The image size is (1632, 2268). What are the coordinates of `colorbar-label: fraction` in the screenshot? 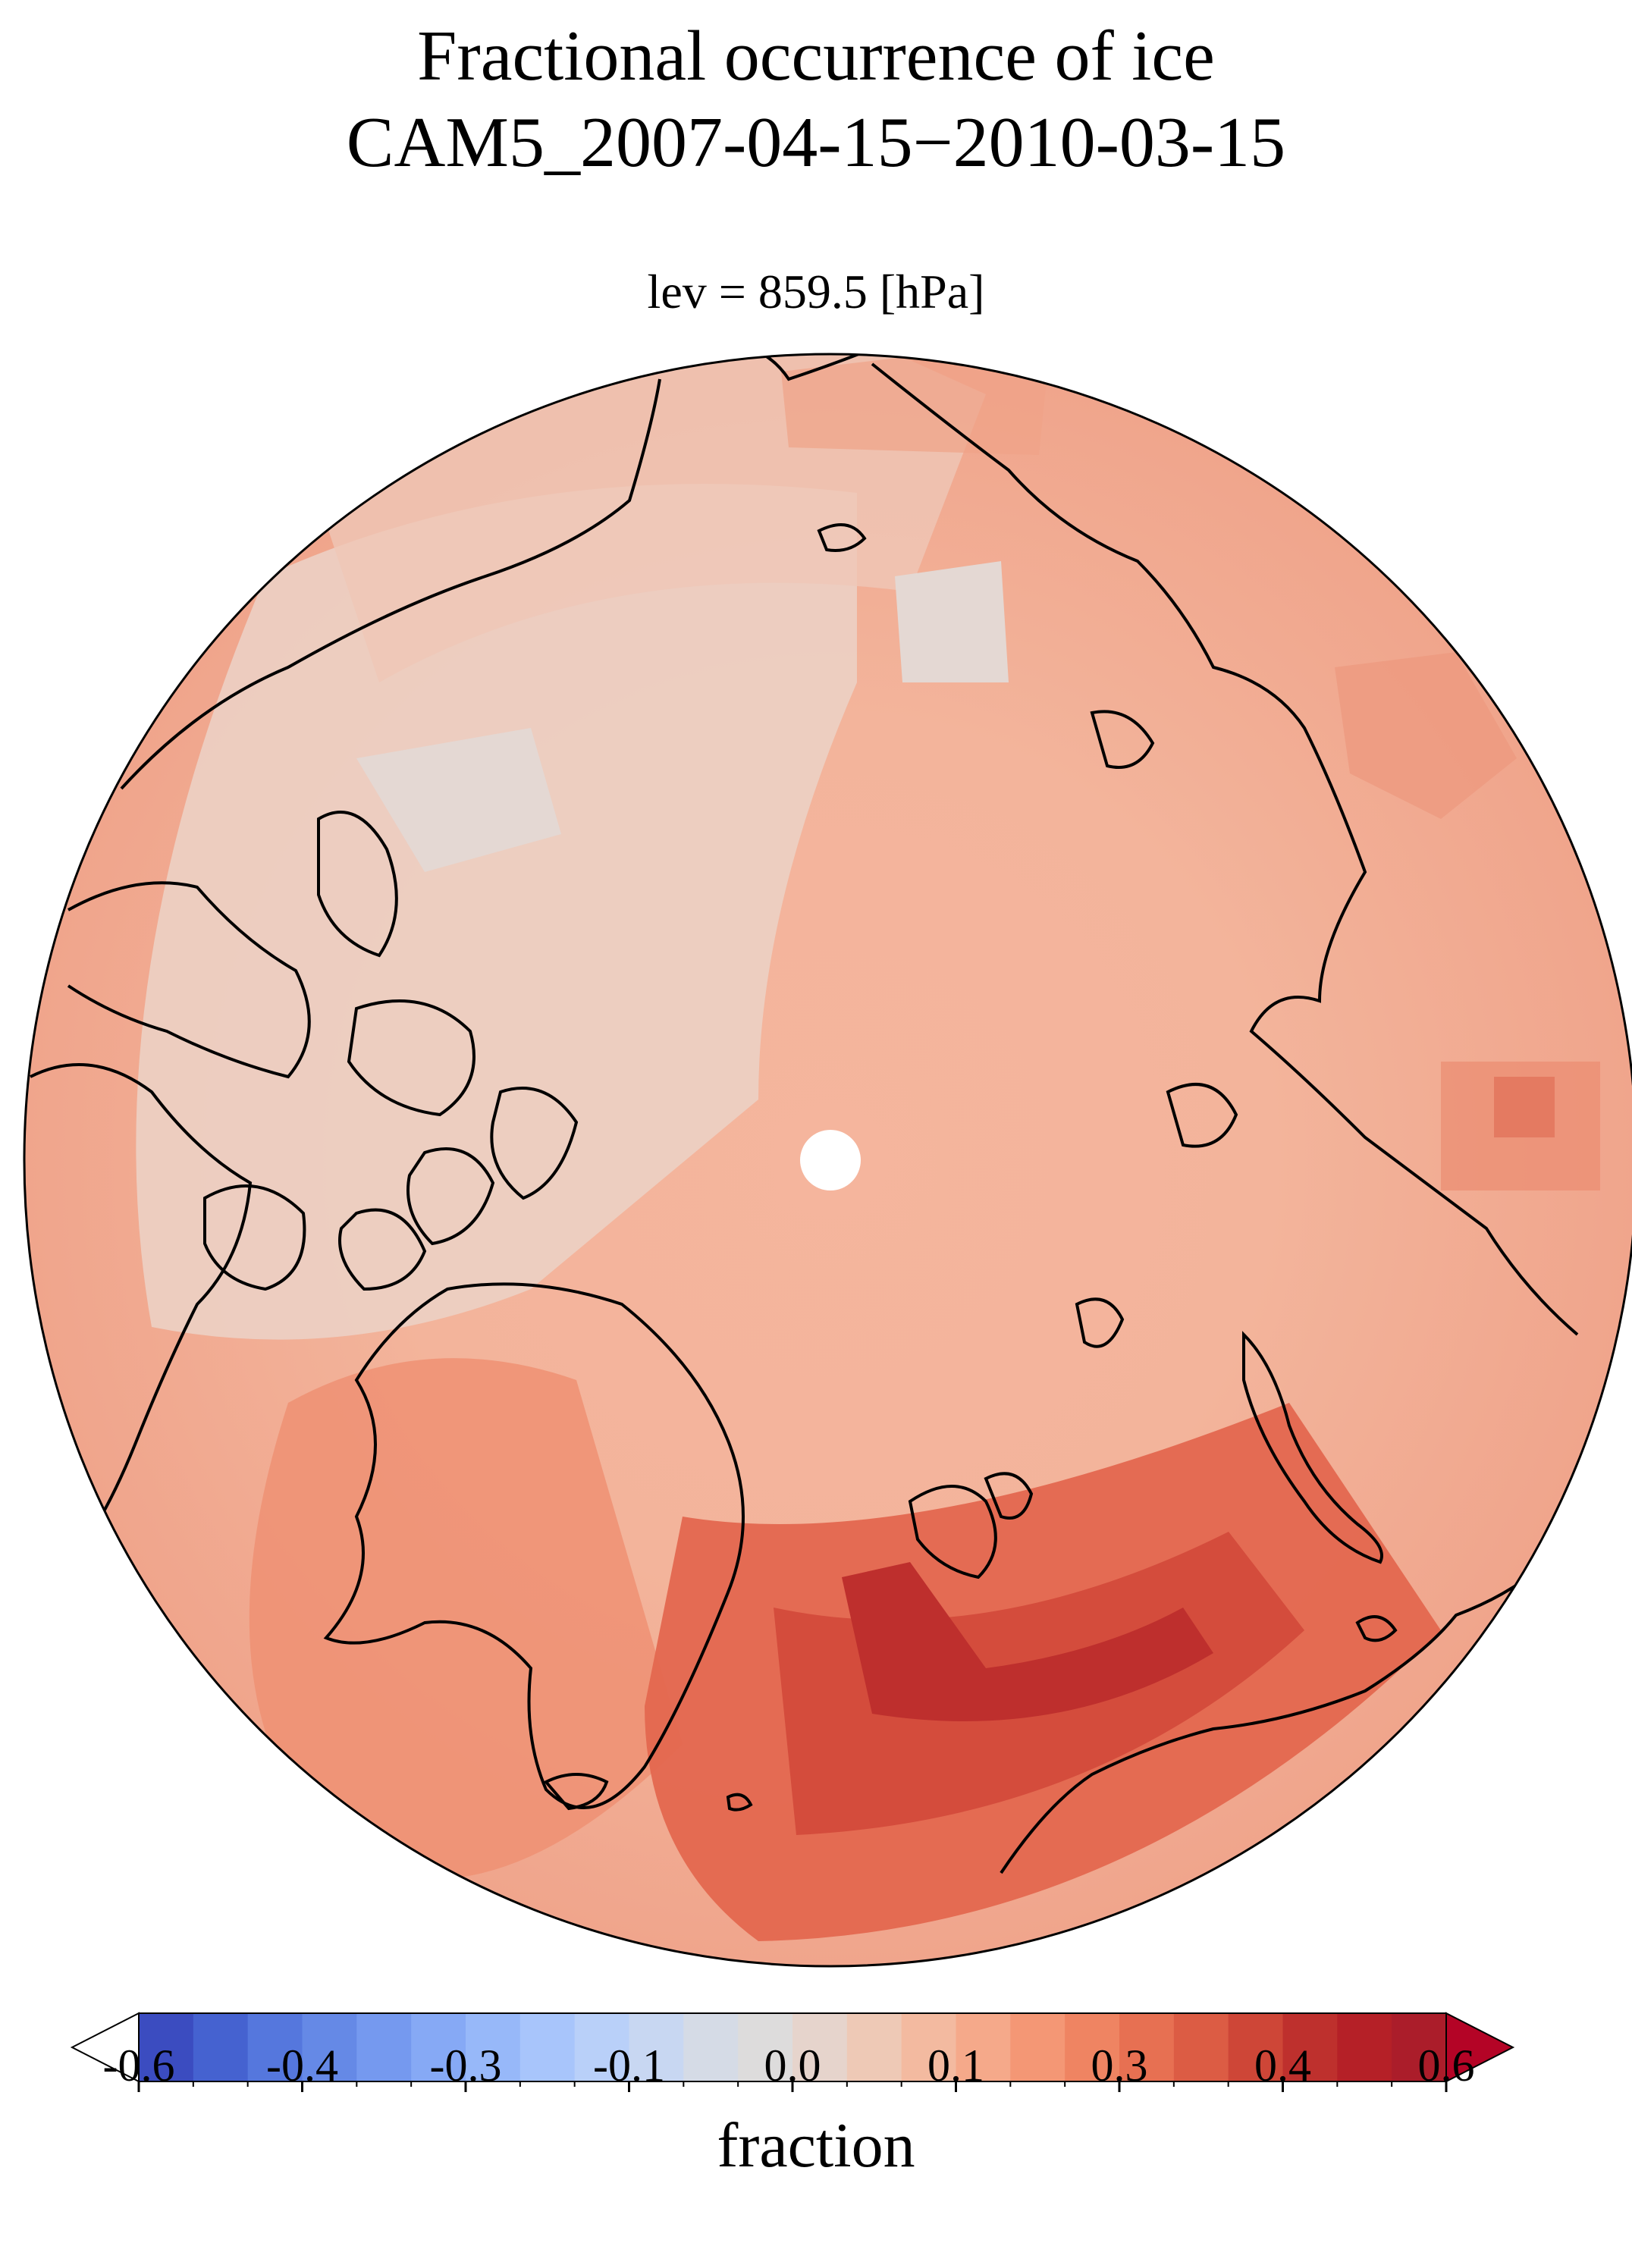 It's located at (816, 2145).